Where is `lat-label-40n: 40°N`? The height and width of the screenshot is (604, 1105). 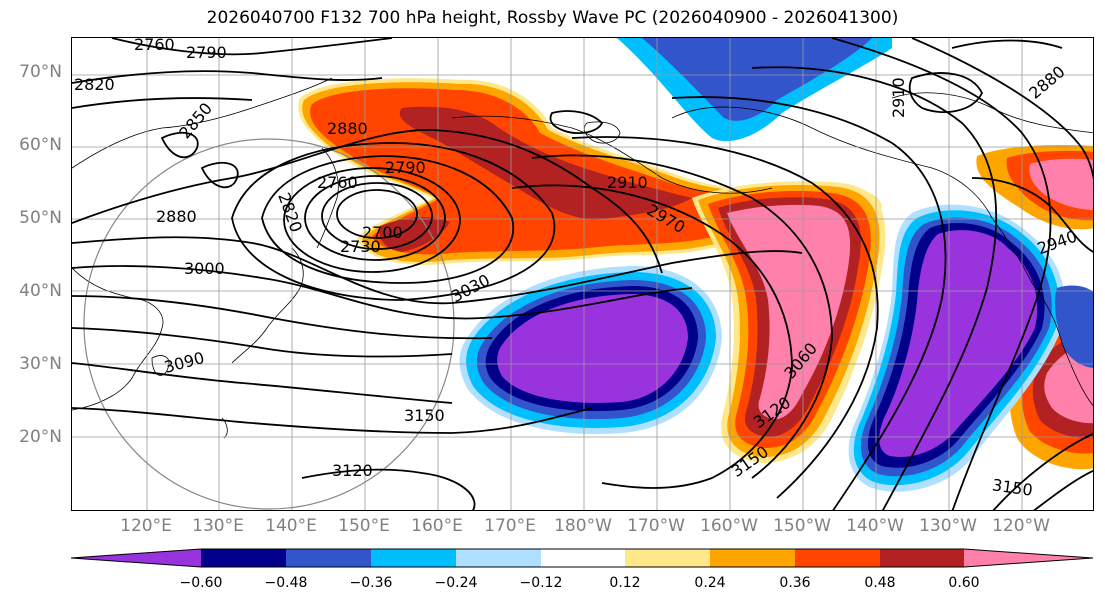 lat-label-40n: 40°N is located at coordinates (40, 291).